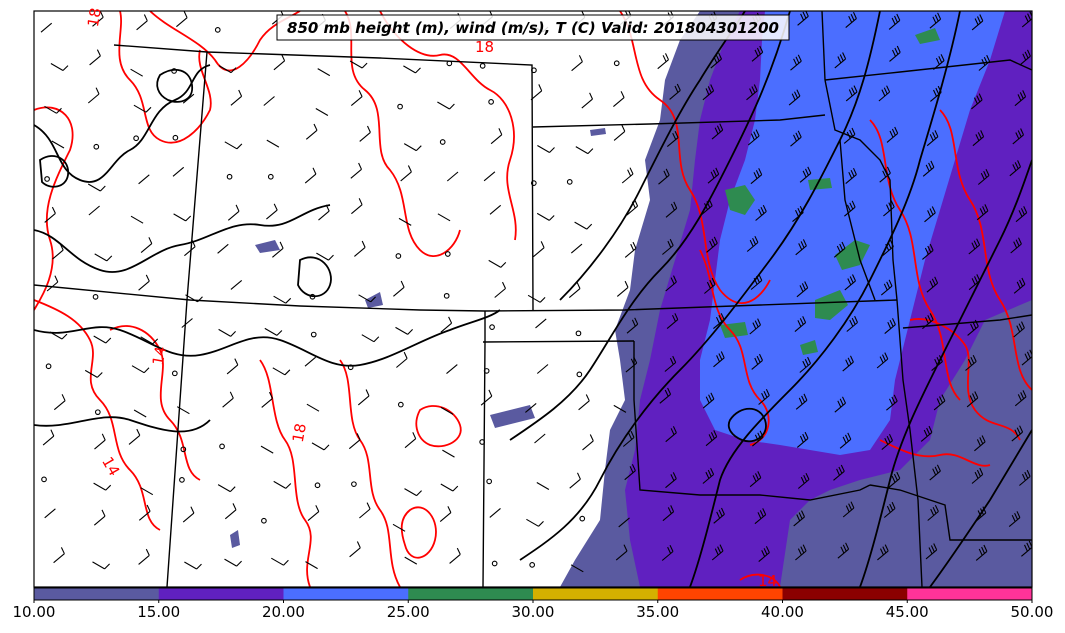  What do you see at coordinates (158, 612) in the screenshot?
I see `colorbar-tick-label: 15.00` at bounding box center [158, 612].